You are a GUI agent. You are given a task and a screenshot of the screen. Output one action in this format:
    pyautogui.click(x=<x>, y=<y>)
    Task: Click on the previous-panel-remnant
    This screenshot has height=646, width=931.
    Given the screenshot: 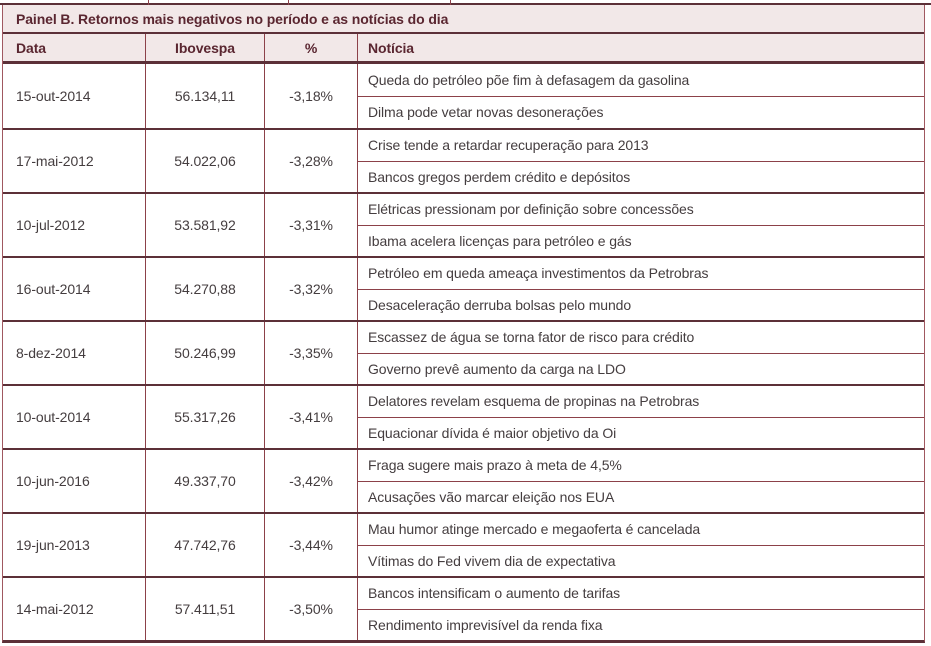 What is the action you would take?
    pyautogui.click(x=465, y=2)
    